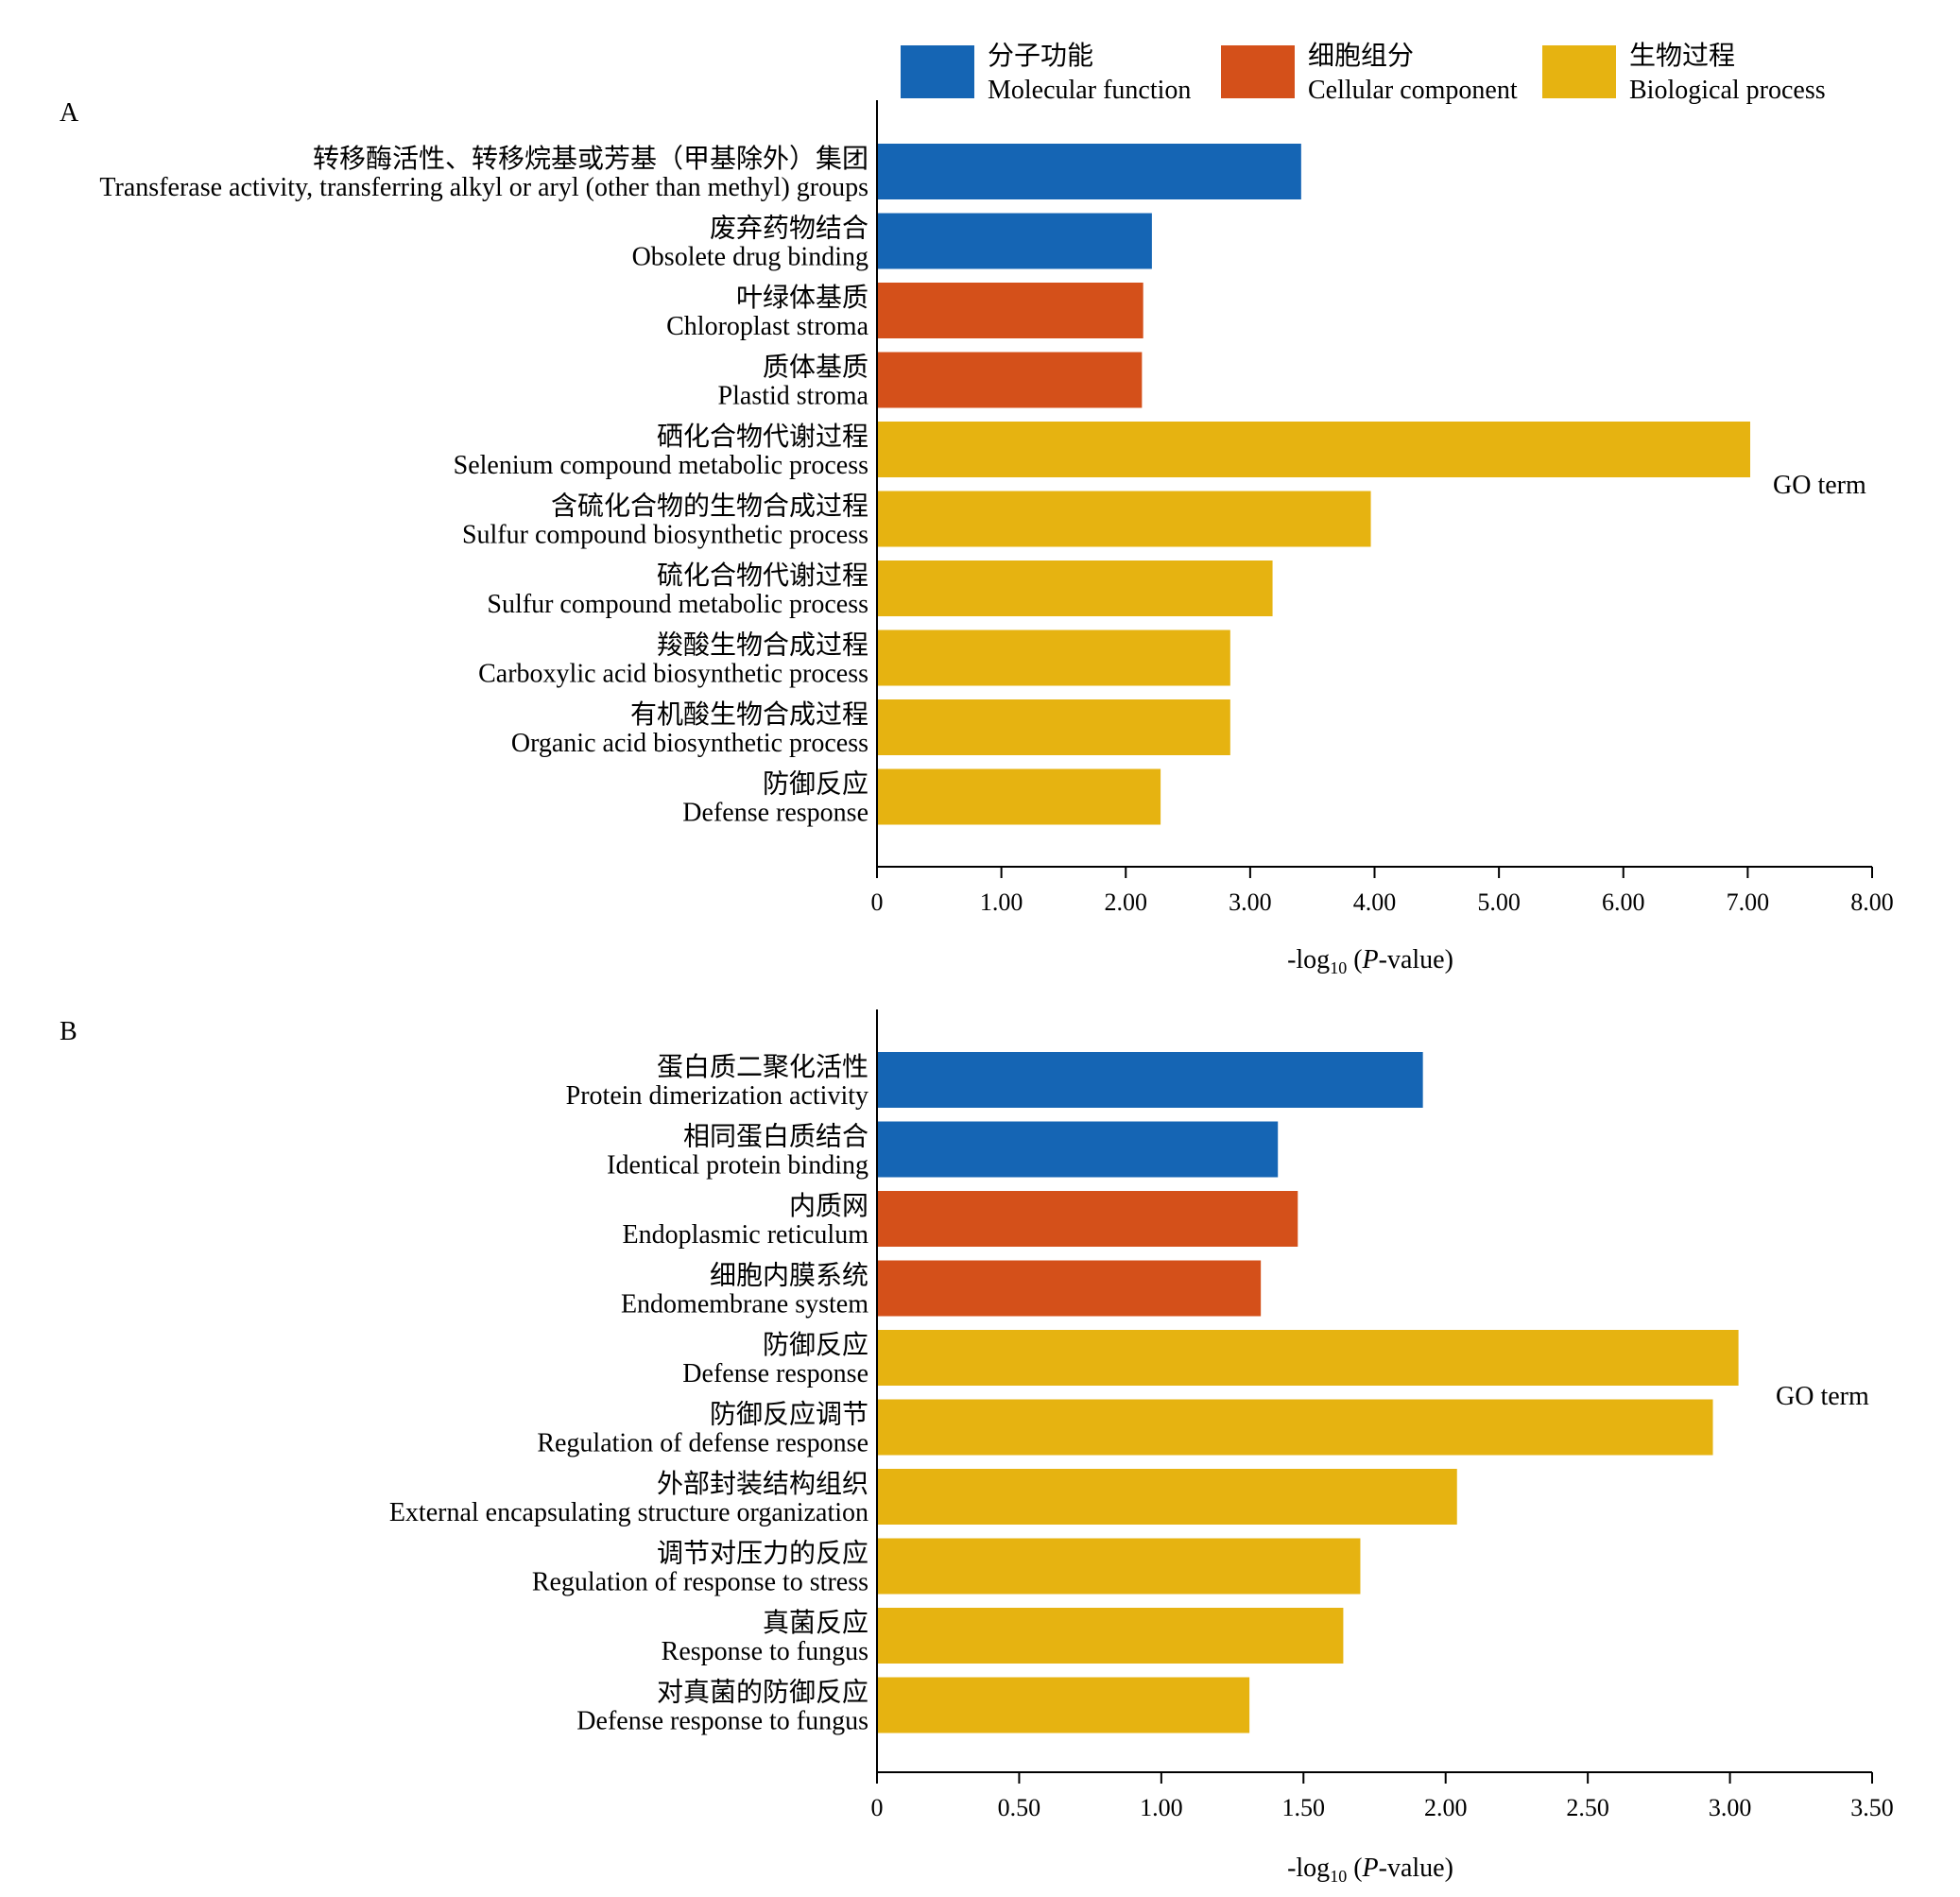 This screenshot has width=1960, height=1897. Describe the element at coordinates (1046, 73) in the screenshot. I see `legend-item-molecular-function: 分子功能 Molecular function` at that location.